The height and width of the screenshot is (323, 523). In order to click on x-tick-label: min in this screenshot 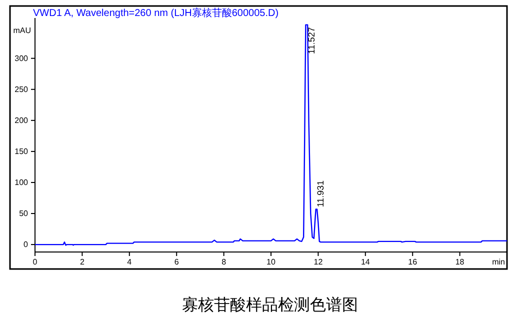, I will do `click(498, 262)`.